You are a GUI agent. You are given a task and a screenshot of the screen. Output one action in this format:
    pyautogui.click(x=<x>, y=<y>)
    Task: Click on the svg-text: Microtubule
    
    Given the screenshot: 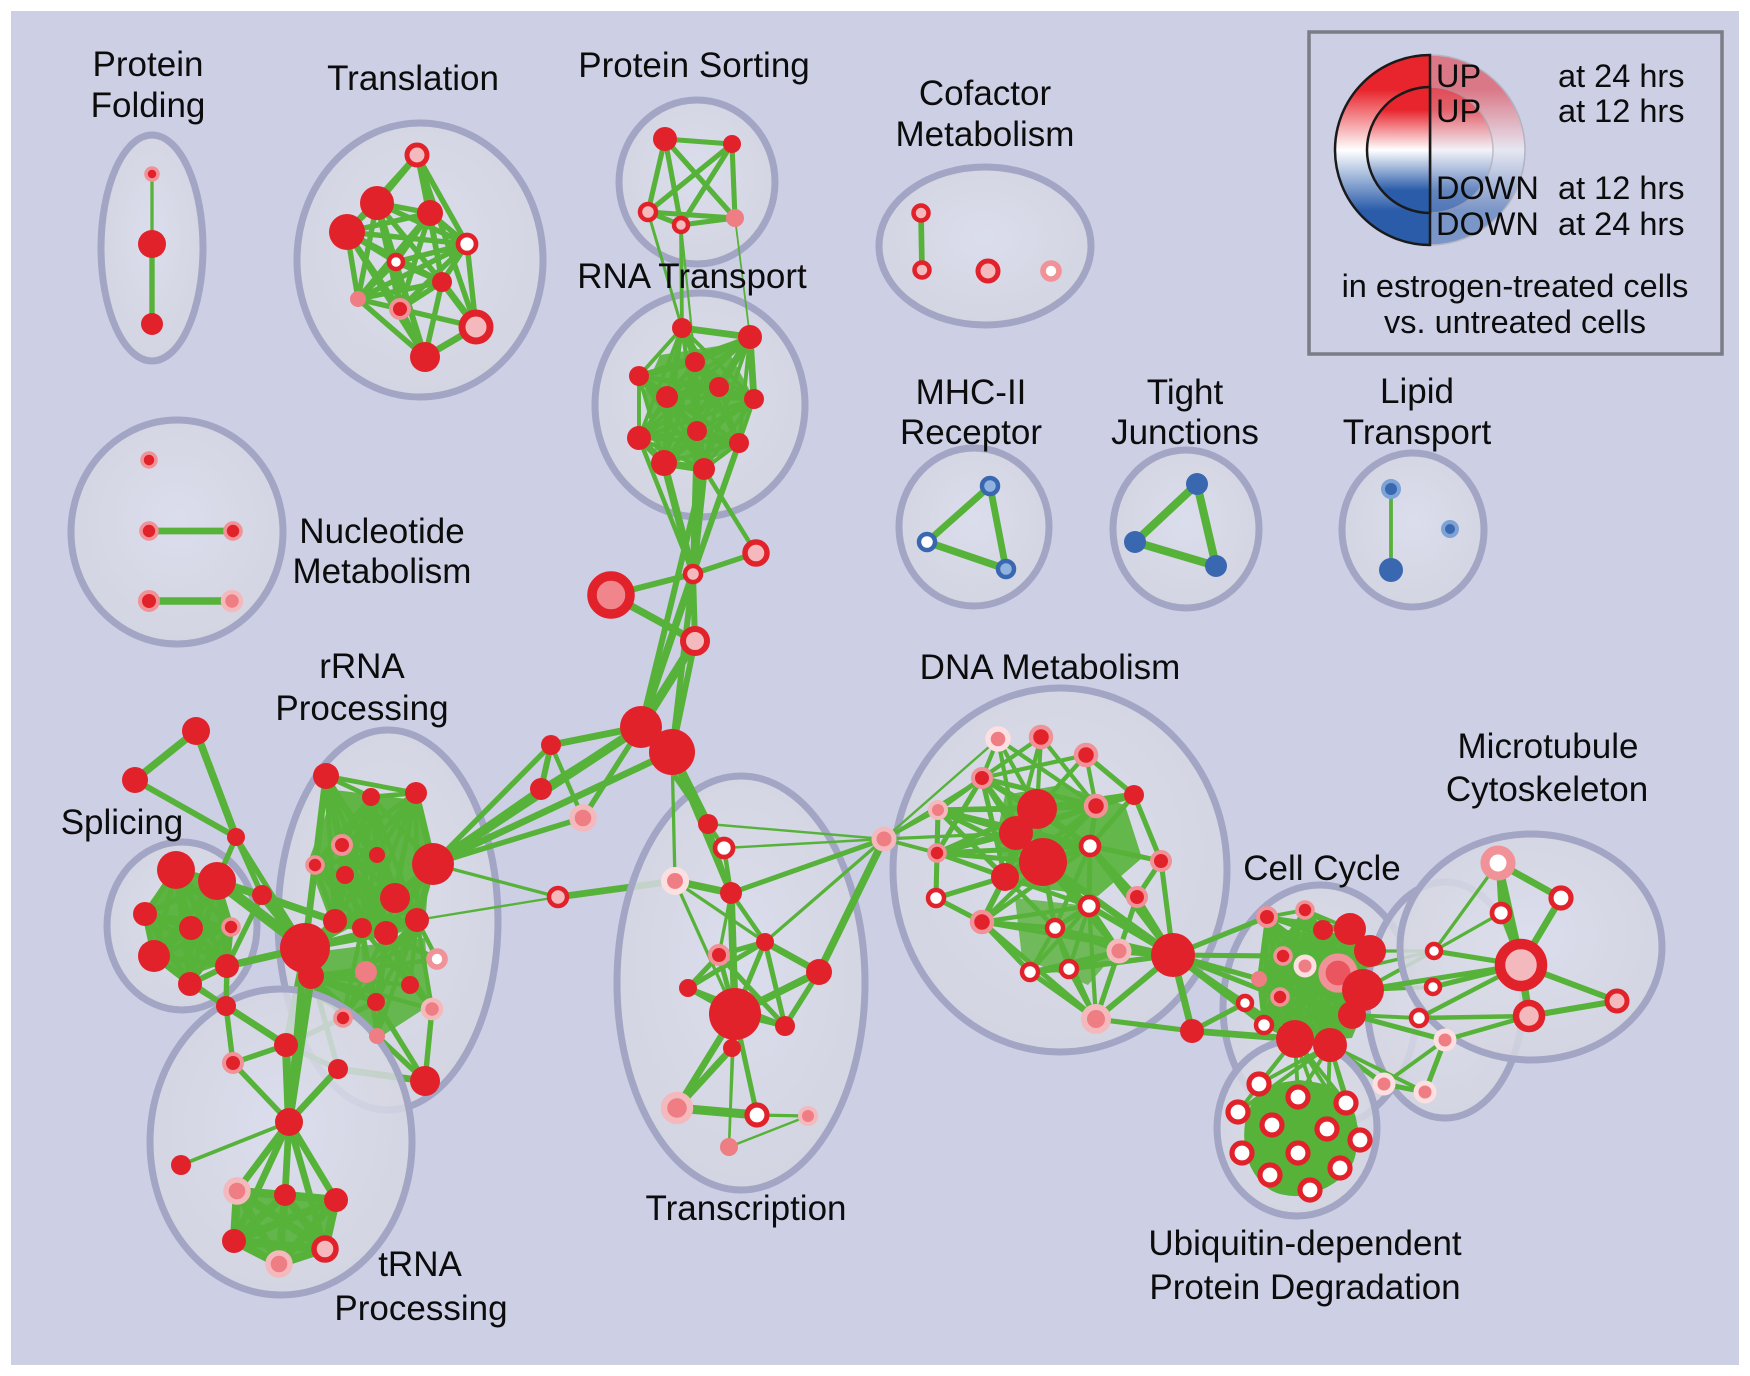 What is the action you would take?
    pyautogui.click(x=1548, y=746)
    